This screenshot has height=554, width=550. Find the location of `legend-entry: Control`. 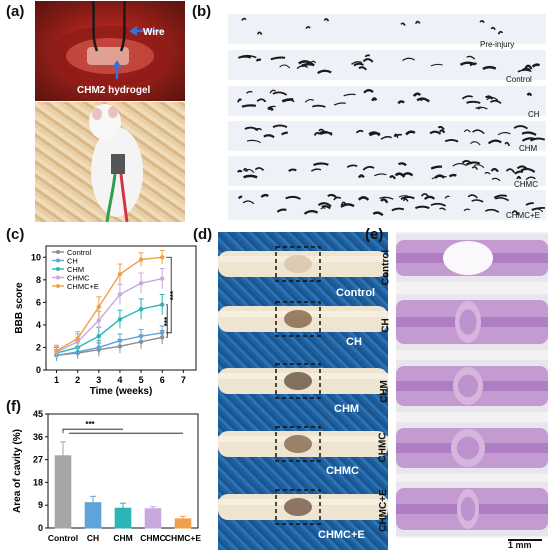

legend-entry: Control is located at coordinates (79, 252).